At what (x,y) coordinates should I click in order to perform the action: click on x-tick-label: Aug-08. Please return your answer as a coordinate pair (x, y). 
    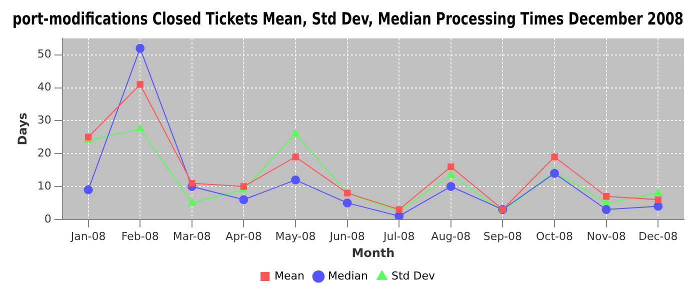
    Looking at the image, I should click on (451, 236).